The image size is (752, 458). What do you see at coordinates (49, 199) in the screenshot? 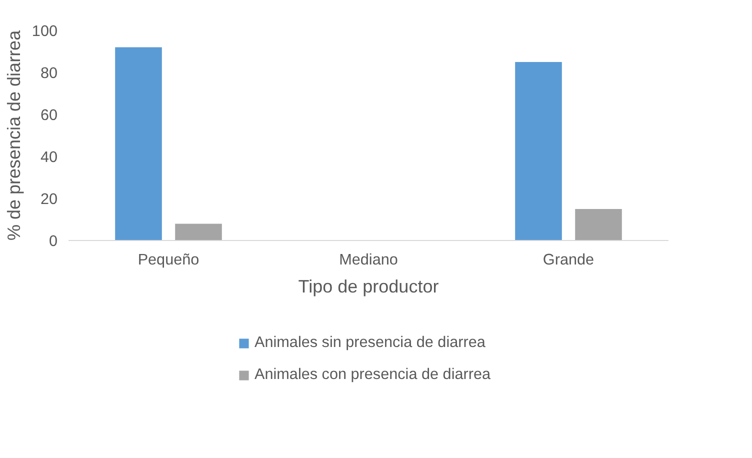
I see `y-tick-label: 20` at bounding box center [49, 199].